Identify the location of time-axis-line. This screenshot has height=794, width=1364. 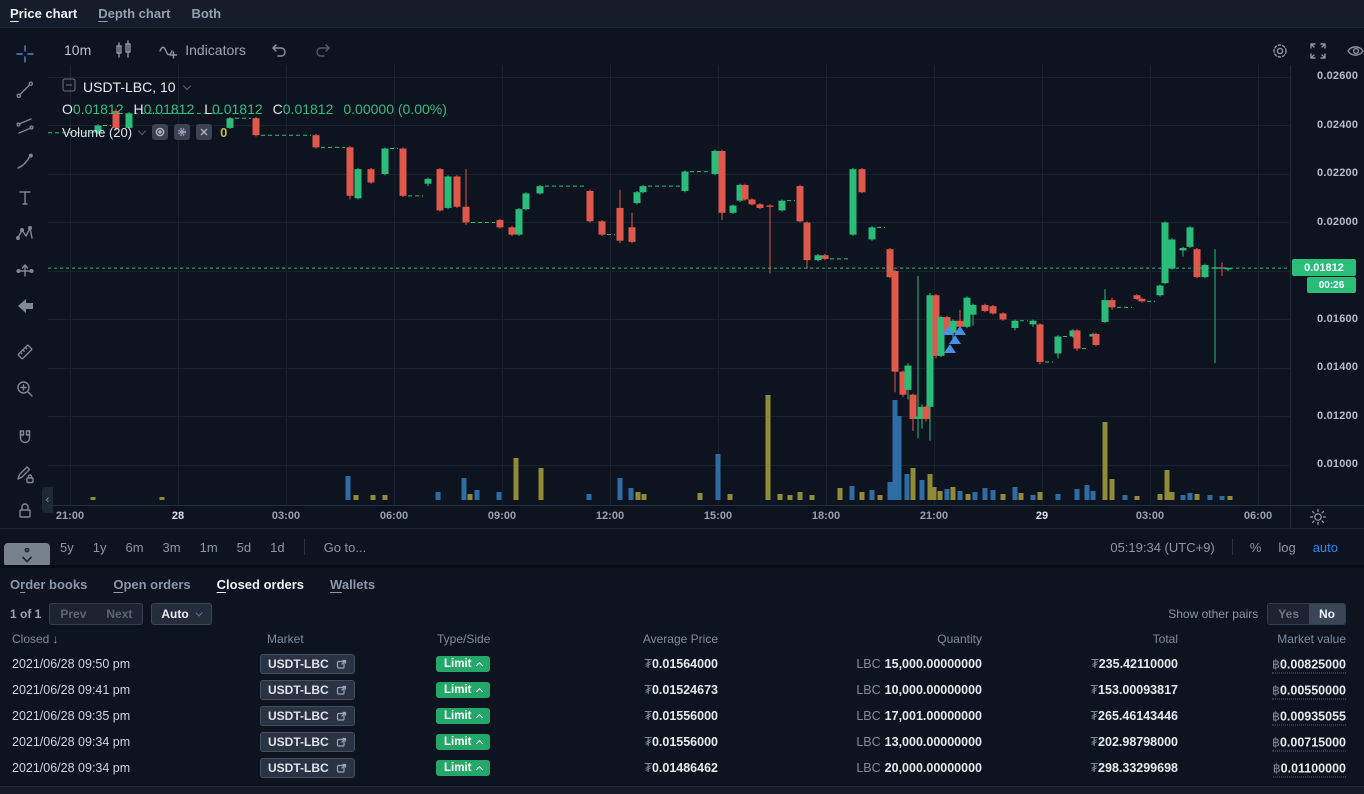
(706, 505).